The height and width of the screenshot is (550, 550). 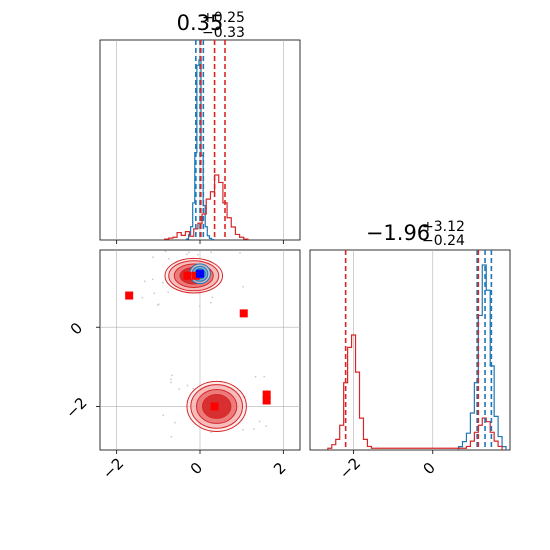 I want to click on hist-param2-red, so click(x=415, y=392).